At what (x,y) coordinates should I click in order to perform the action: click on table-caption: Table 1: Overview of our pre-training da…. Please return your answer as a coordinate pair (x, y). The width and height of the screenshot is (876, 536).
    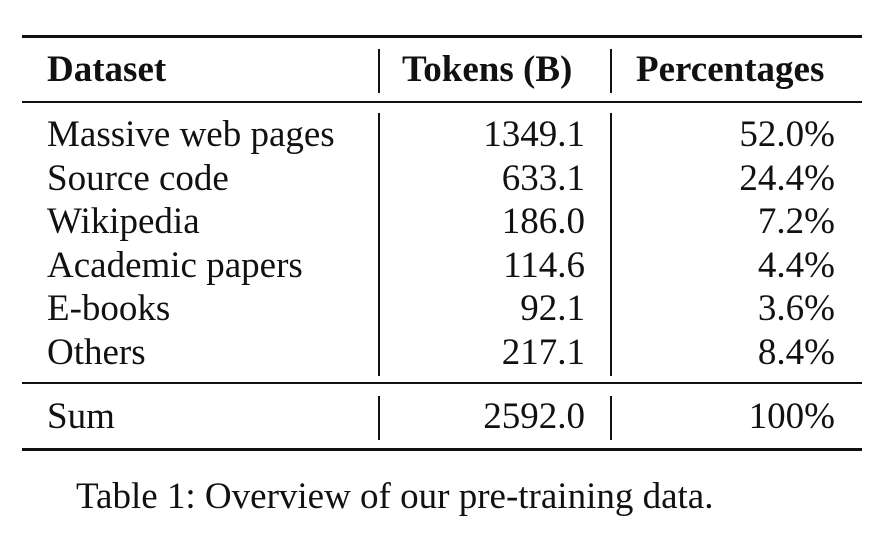
    Looking at the image, I should click on (395, 496).